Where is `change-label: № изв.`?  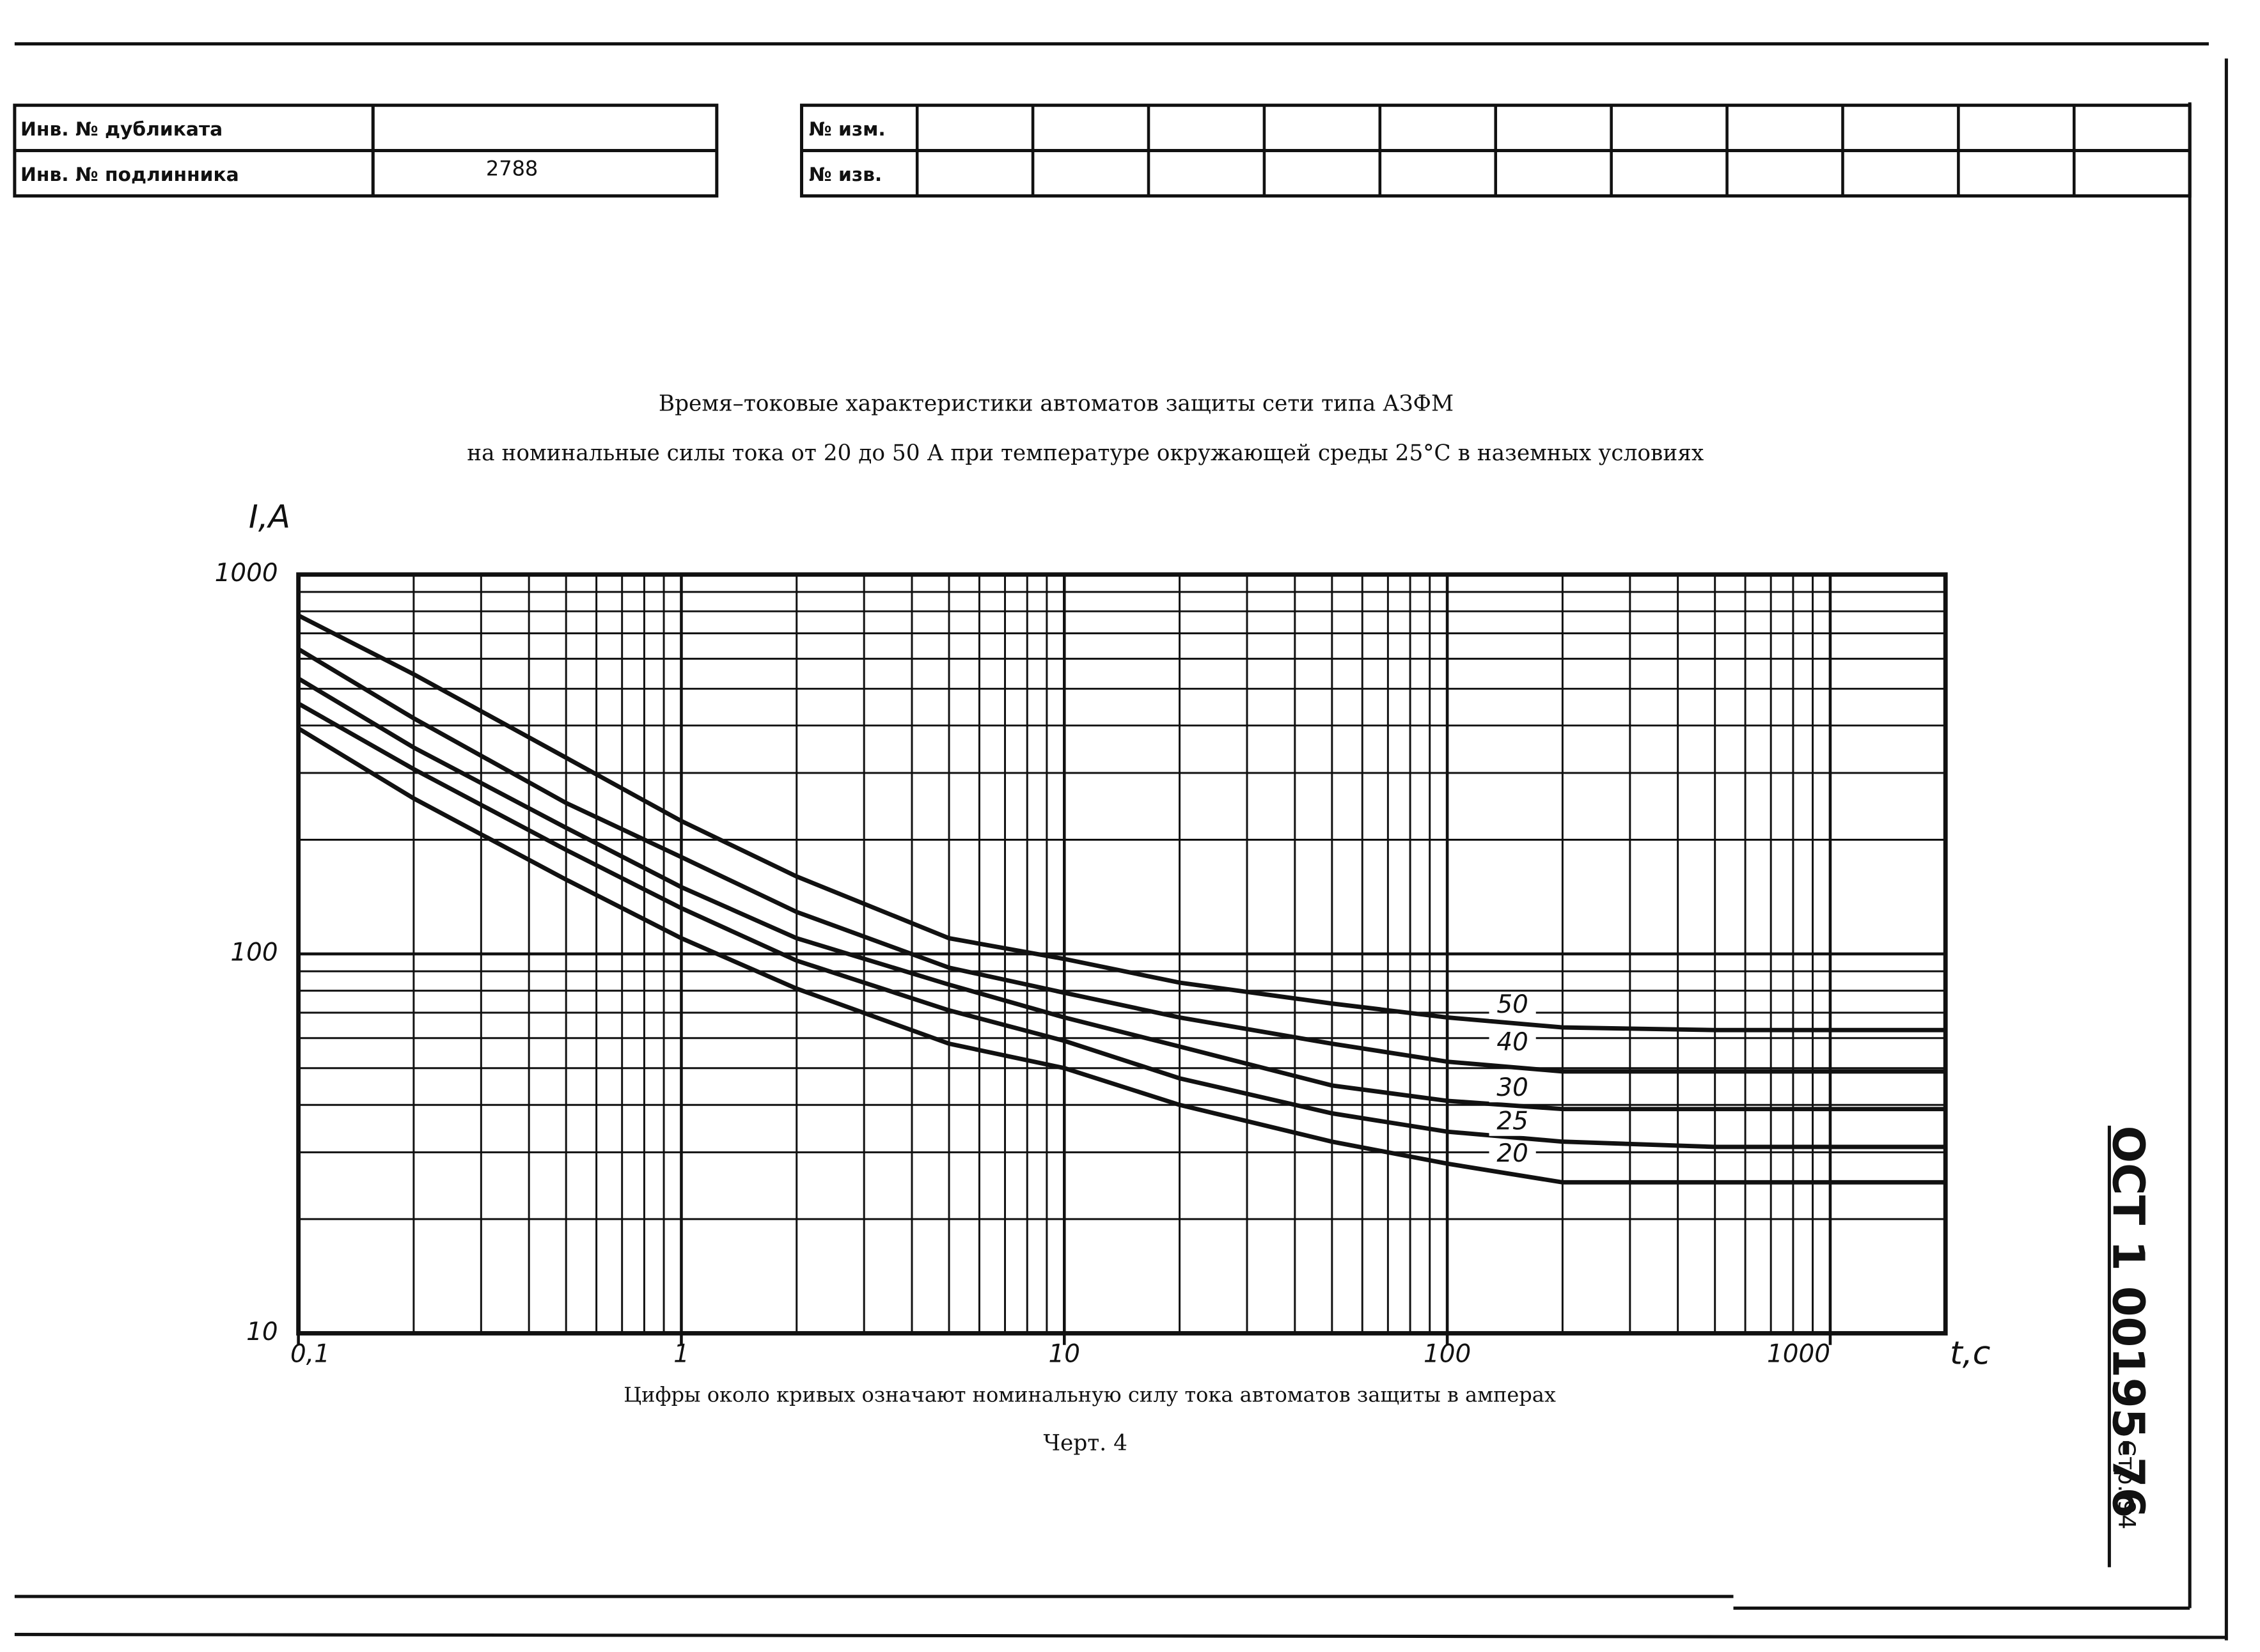
change-label: № изв. is located at coordinates (845, 175).